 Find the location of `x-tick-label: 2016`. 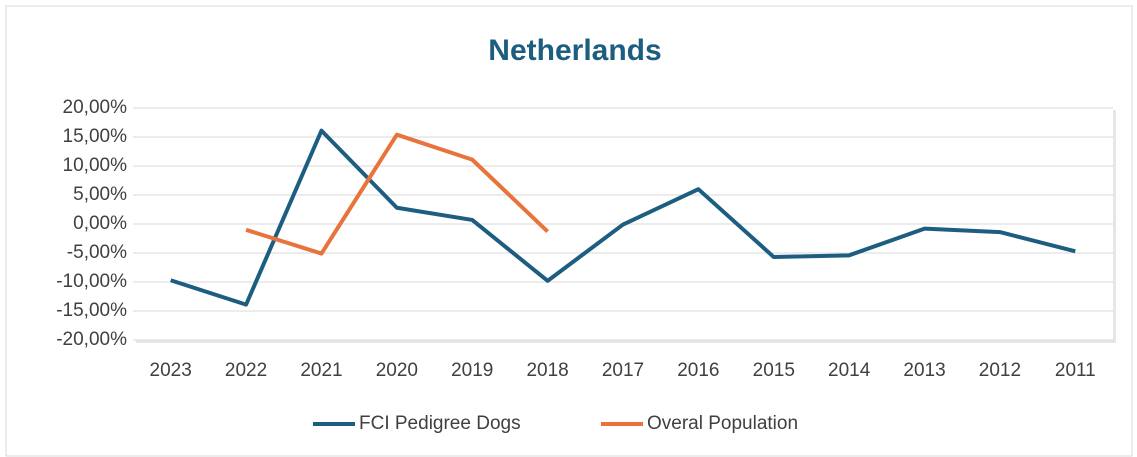

x-tick-label: 2016 is located at coordinates (698, 370).